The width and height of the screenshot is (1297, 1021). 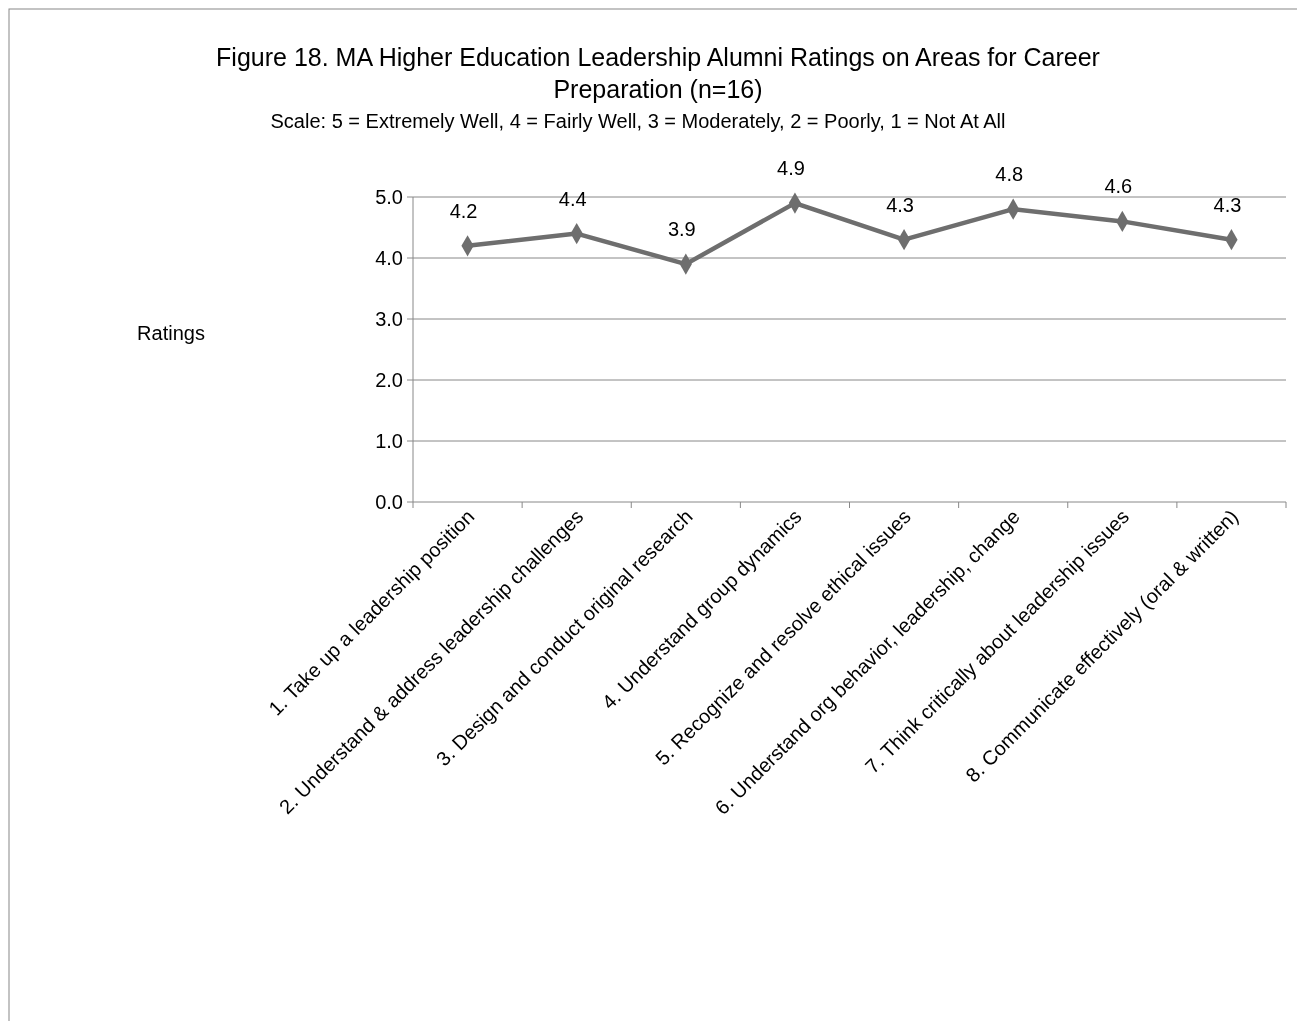 What do you see at coordinates (463, 210) in the screenshot?
I see `data-label: 4.2` at bounding box center [463, 210].